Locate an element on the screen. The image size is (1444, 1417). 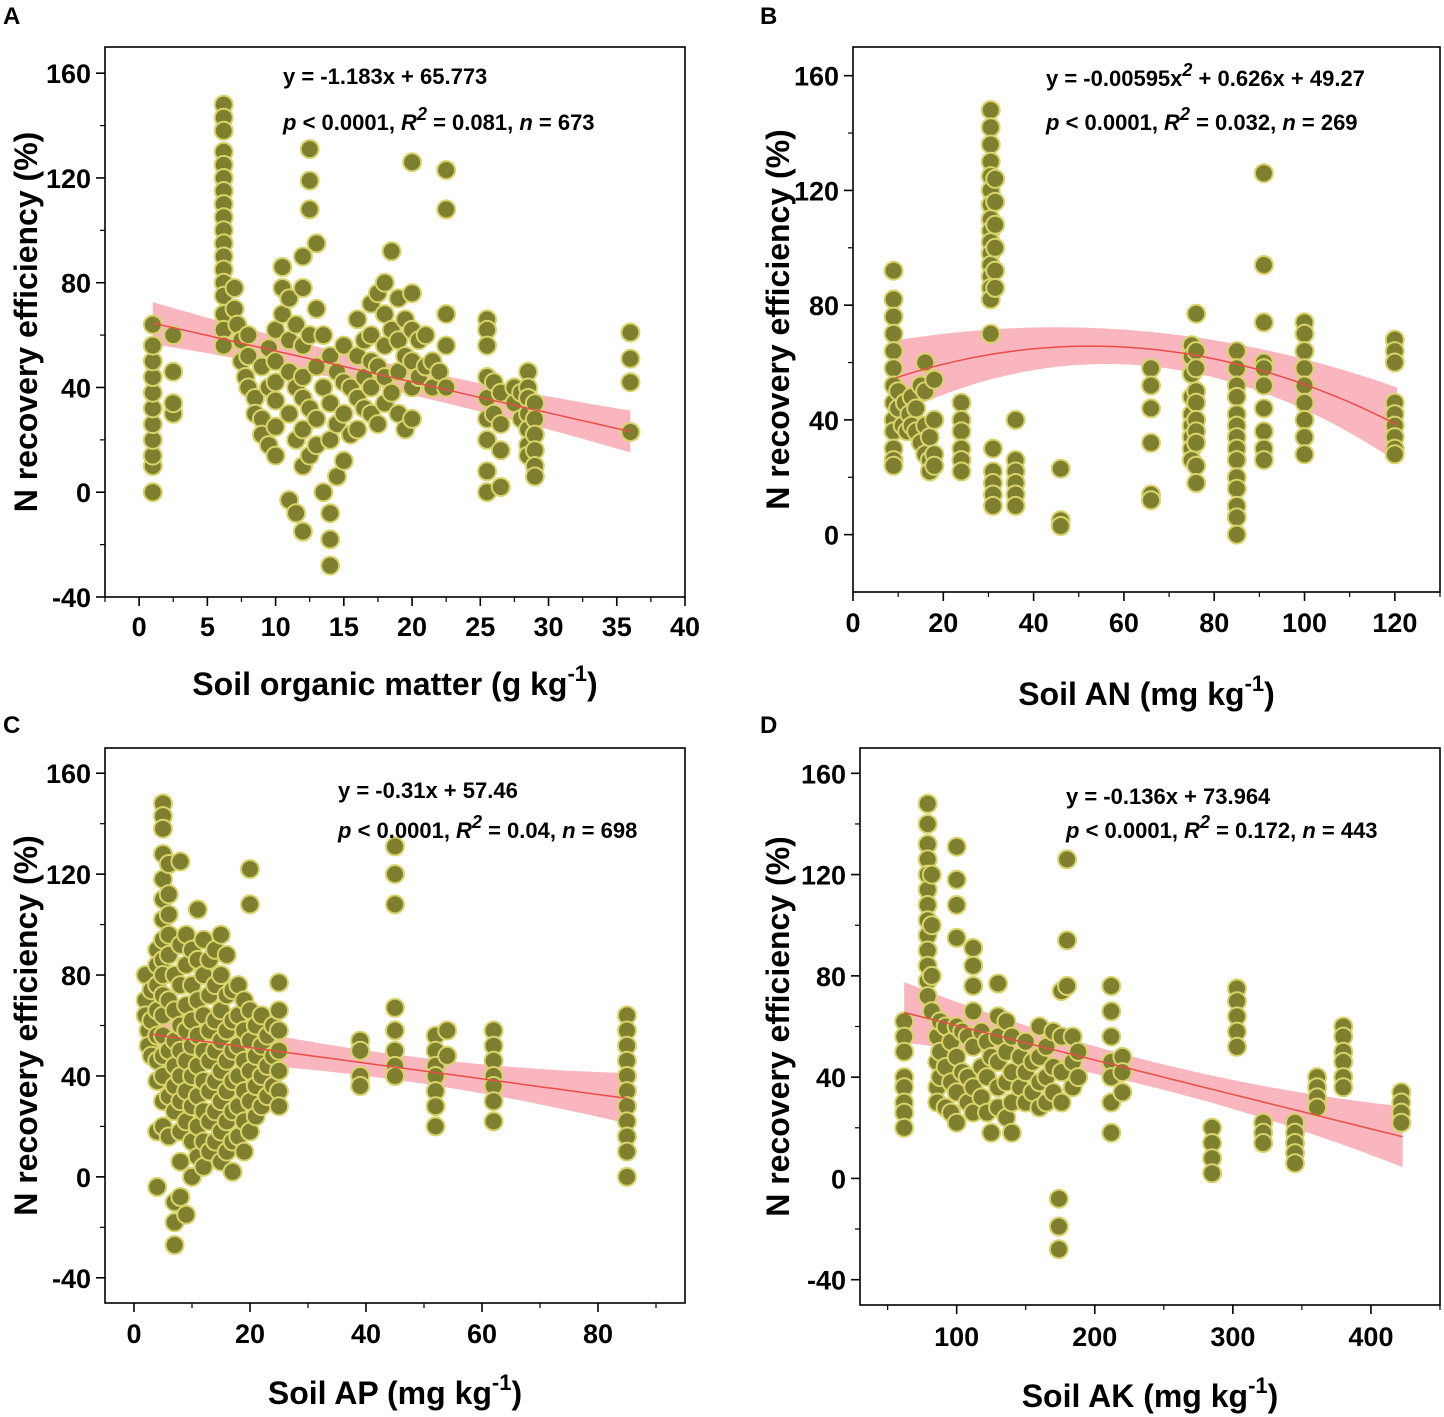
regression-stats: p < 0.0001, R2 = 0.04, n = 698 is located at coordinates (487, 827).